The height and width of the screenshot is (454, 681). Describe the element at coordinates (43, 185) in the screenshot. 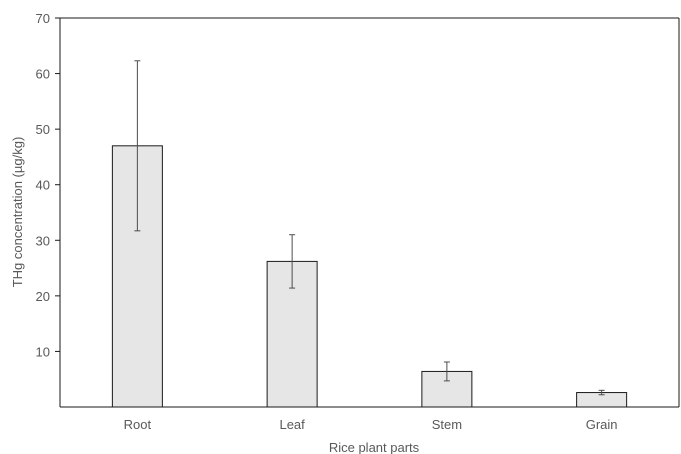

I see `y-tick-label: 40` at that location.